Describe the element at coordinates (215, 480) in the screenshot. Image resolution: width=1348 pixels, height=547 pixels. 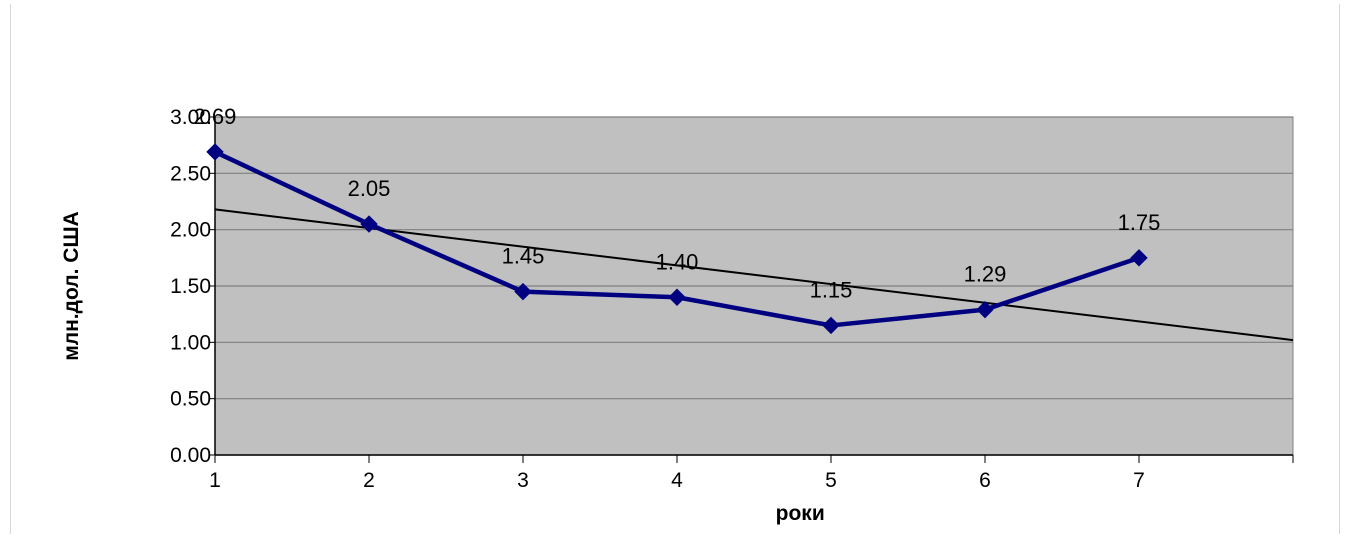
I see `x-tick-label: 1` at that location.